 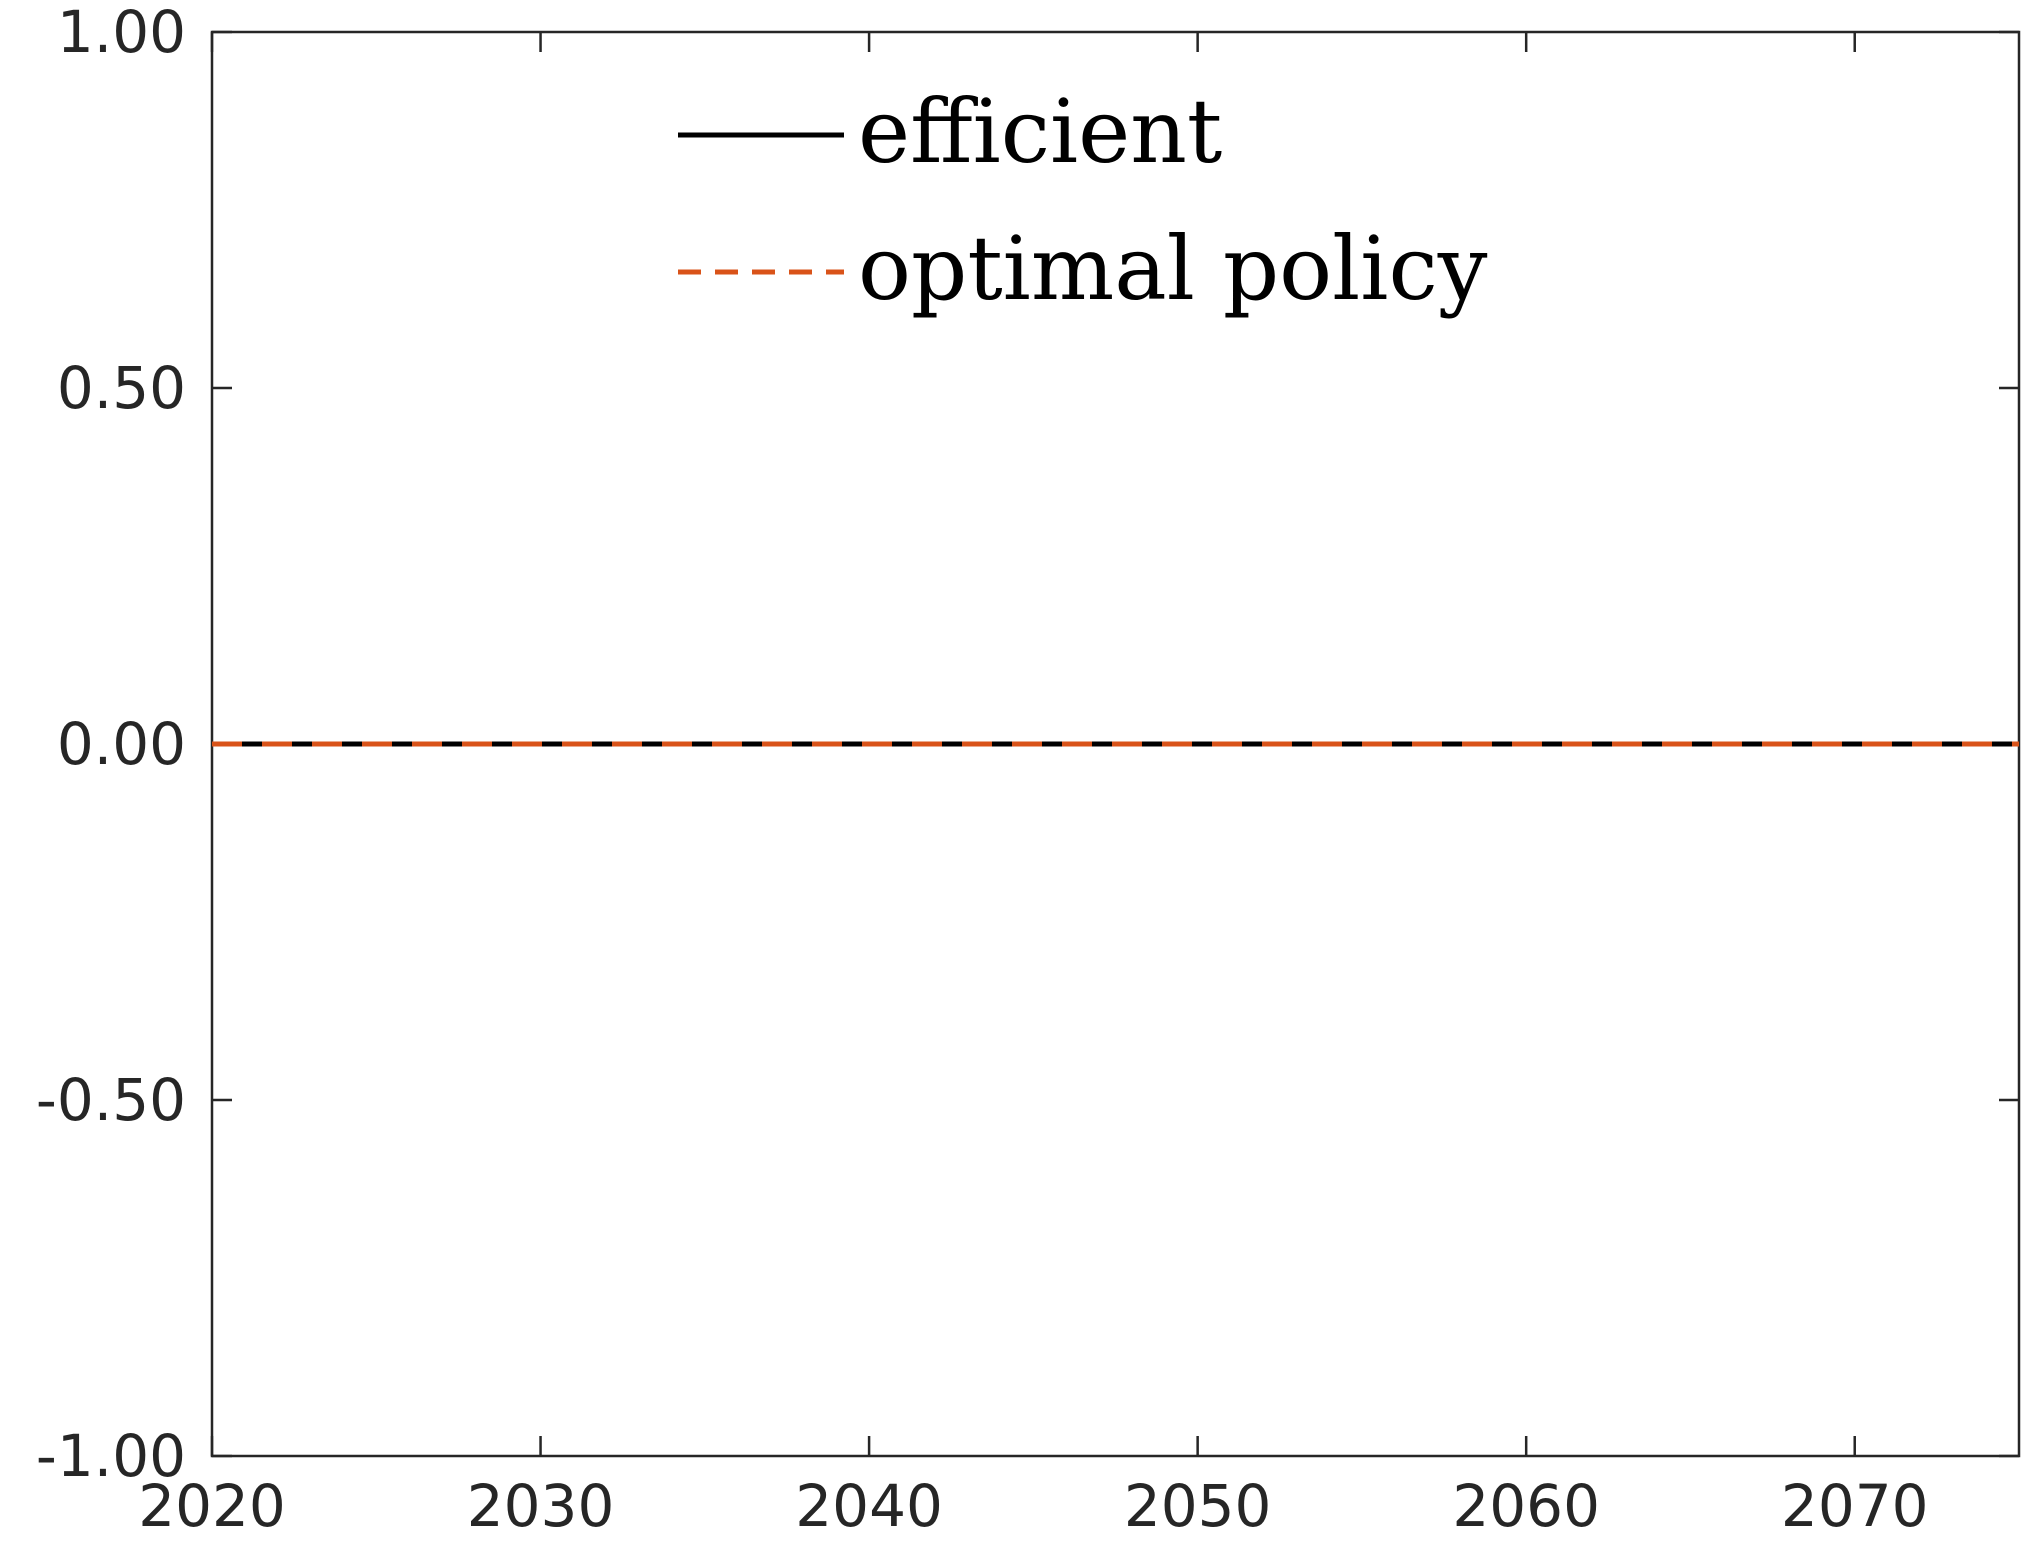 I want to click on legend-label: optimal policy, so click(x=1173, y=268).